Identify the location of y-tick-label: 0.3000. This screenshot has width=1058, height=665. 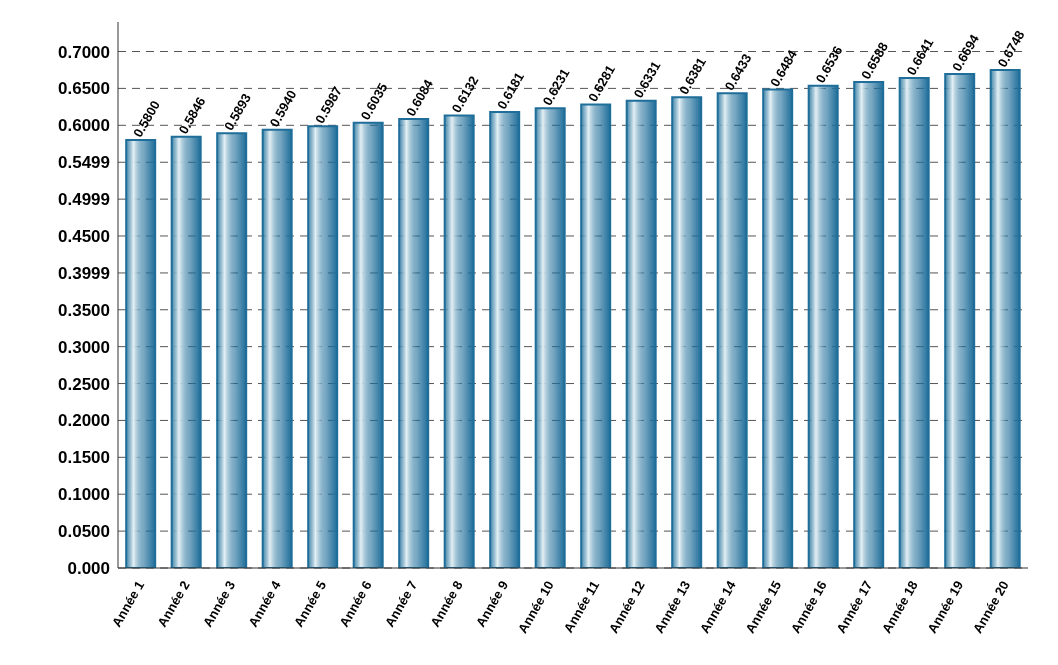
(84, 347).